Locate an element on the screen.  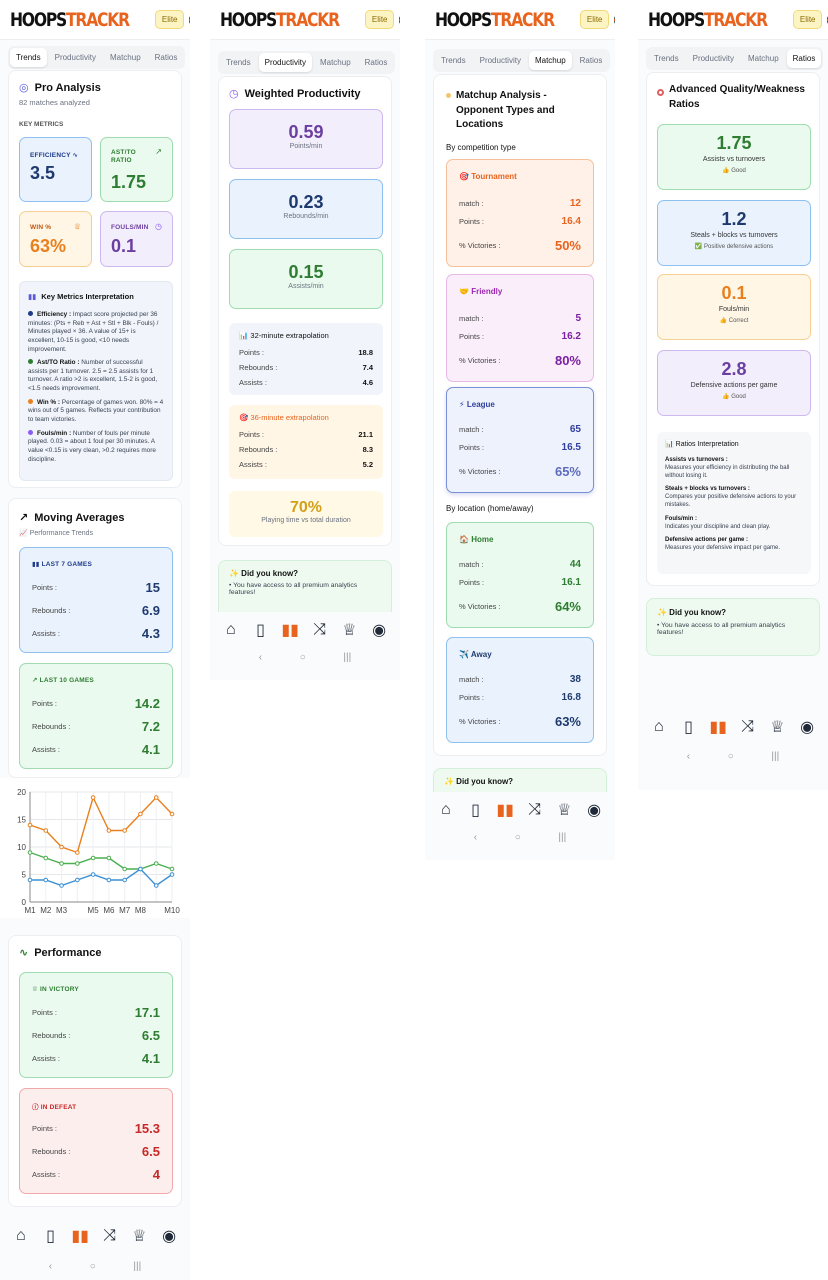
app-header: HOOPSTRACKR Elite is located at coordinates (95, 20).